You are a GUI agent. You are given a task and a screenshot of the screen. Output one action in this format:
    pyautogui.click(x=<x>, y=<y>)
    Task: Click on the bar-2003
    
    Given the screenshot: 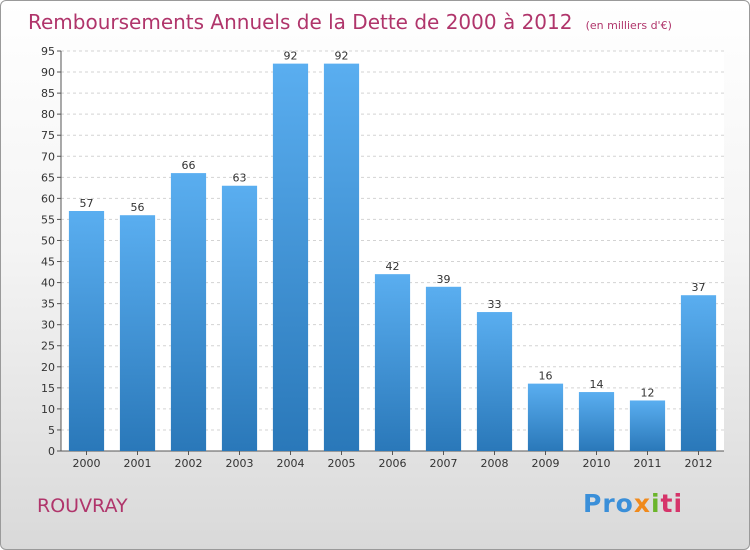 What is the action you would take?
    pyautogui.click(x=239, y=318)
    